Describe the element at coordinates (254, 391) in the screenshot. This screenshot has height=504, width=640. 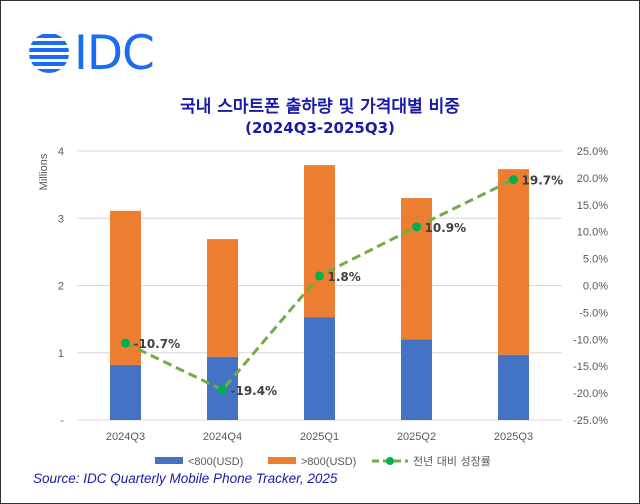
I see `data-label: -19.4%` at that location.